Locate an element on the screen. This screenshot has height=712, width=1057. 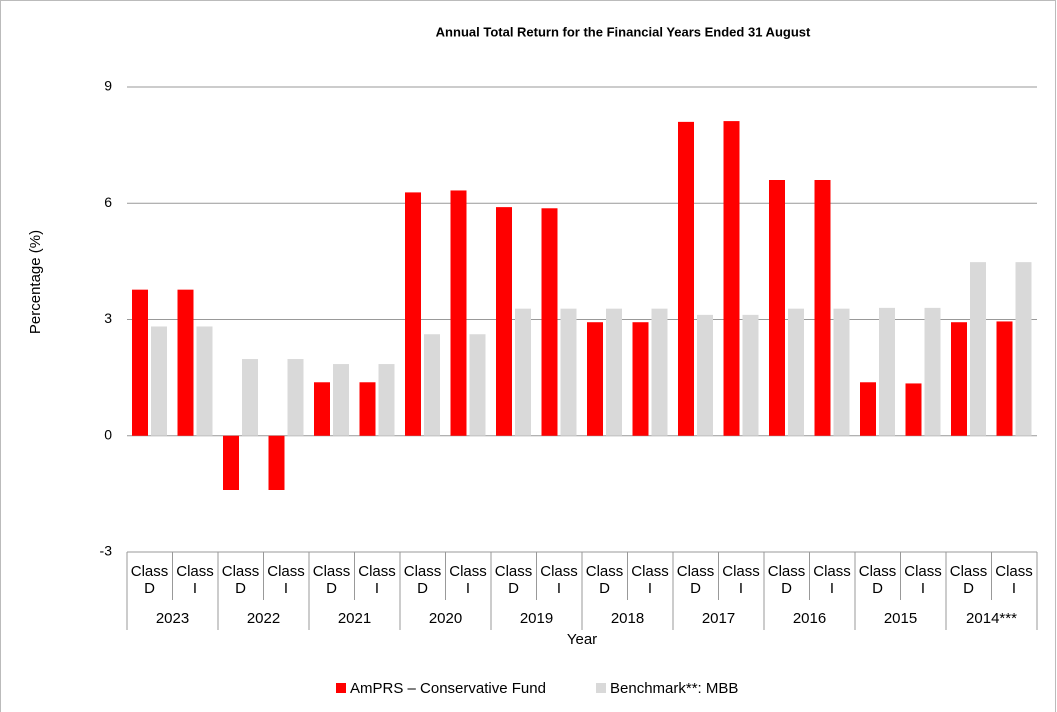
y-tick-label: 0 is located at coordinates (108, 434).